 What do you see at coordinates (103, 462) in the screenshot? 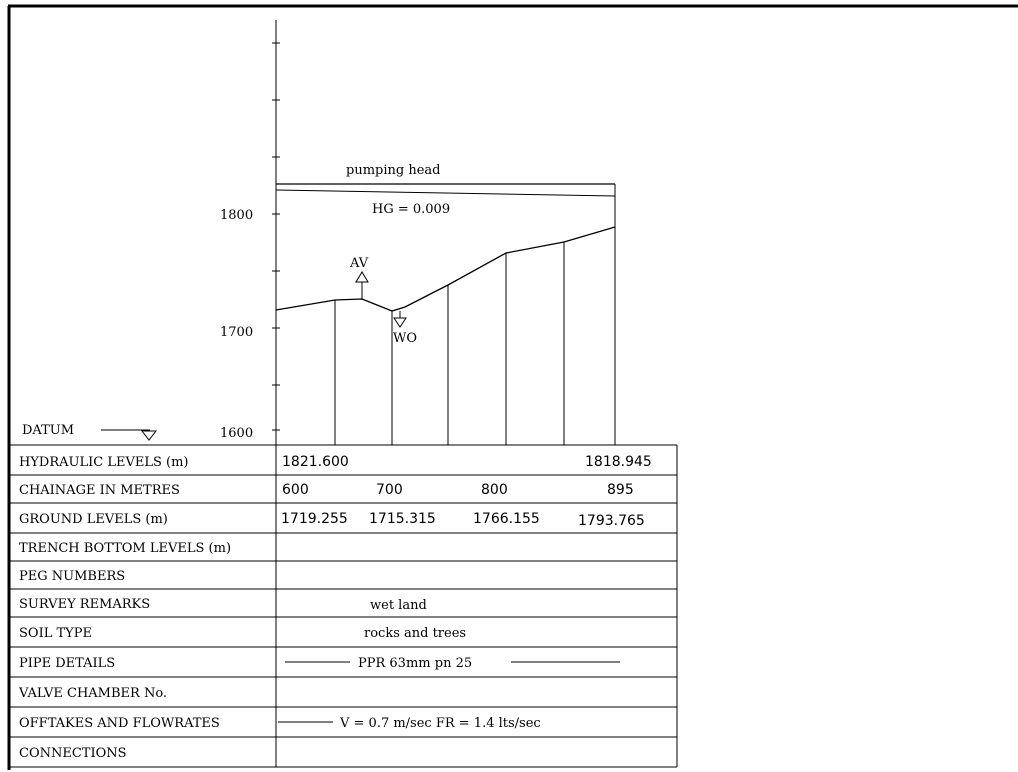
I see `row-label-hydraulic-levels: HYDRAULIC LEVELS (m)` at bounding box center [103, 462].